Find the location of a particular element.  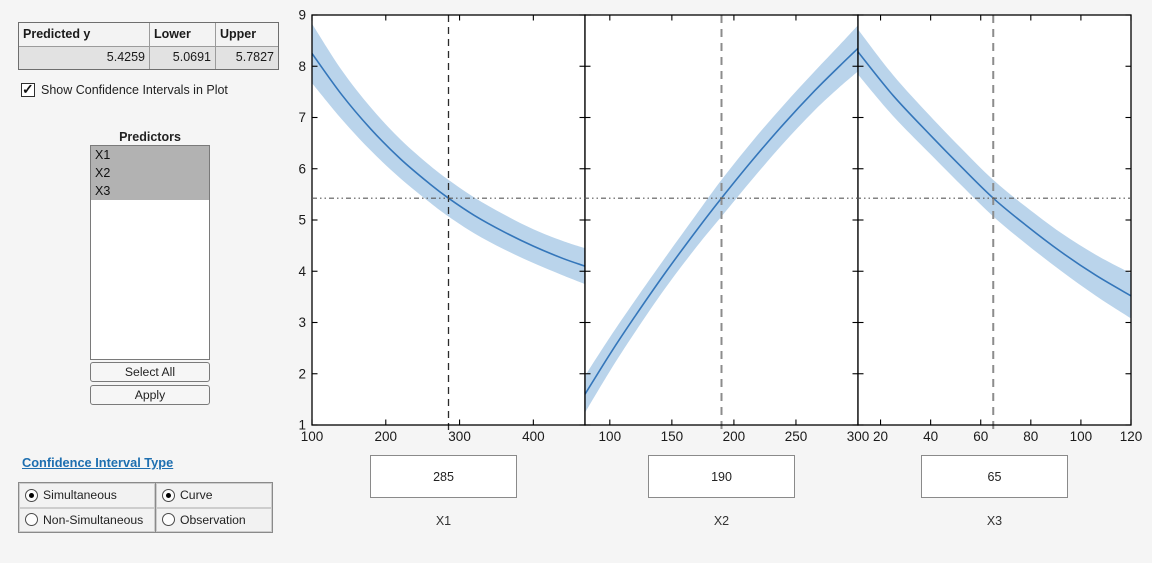

lower-header: Lower is located at coordinates (183, 35).